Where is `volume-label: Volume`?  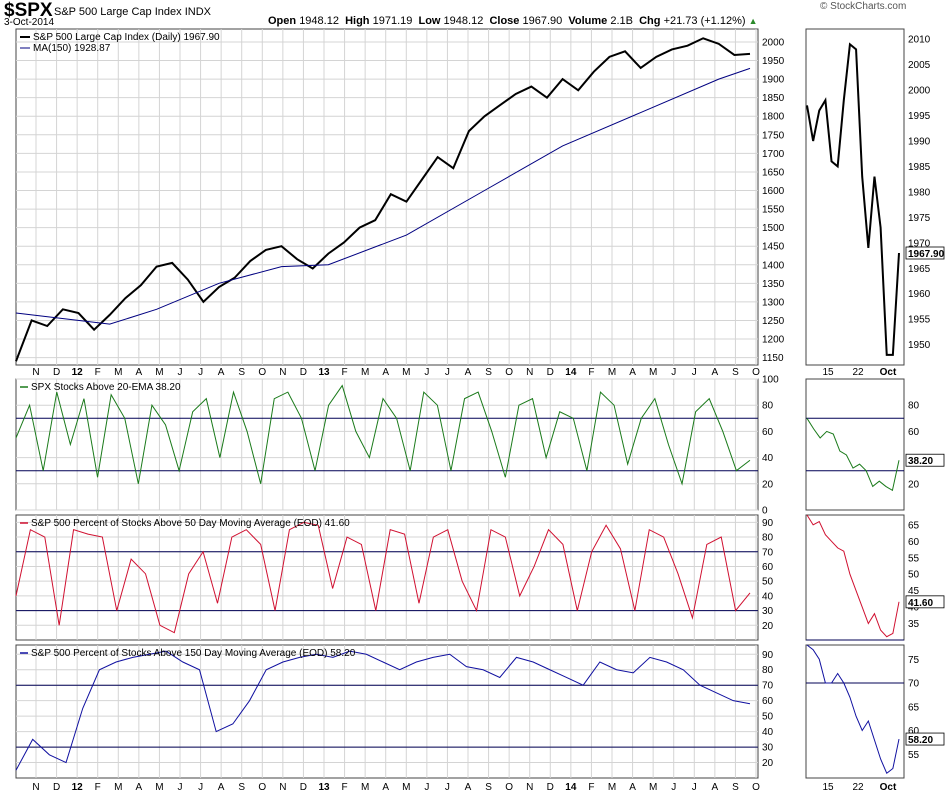
volume-label: Volume is located at coordinates (588, 21).